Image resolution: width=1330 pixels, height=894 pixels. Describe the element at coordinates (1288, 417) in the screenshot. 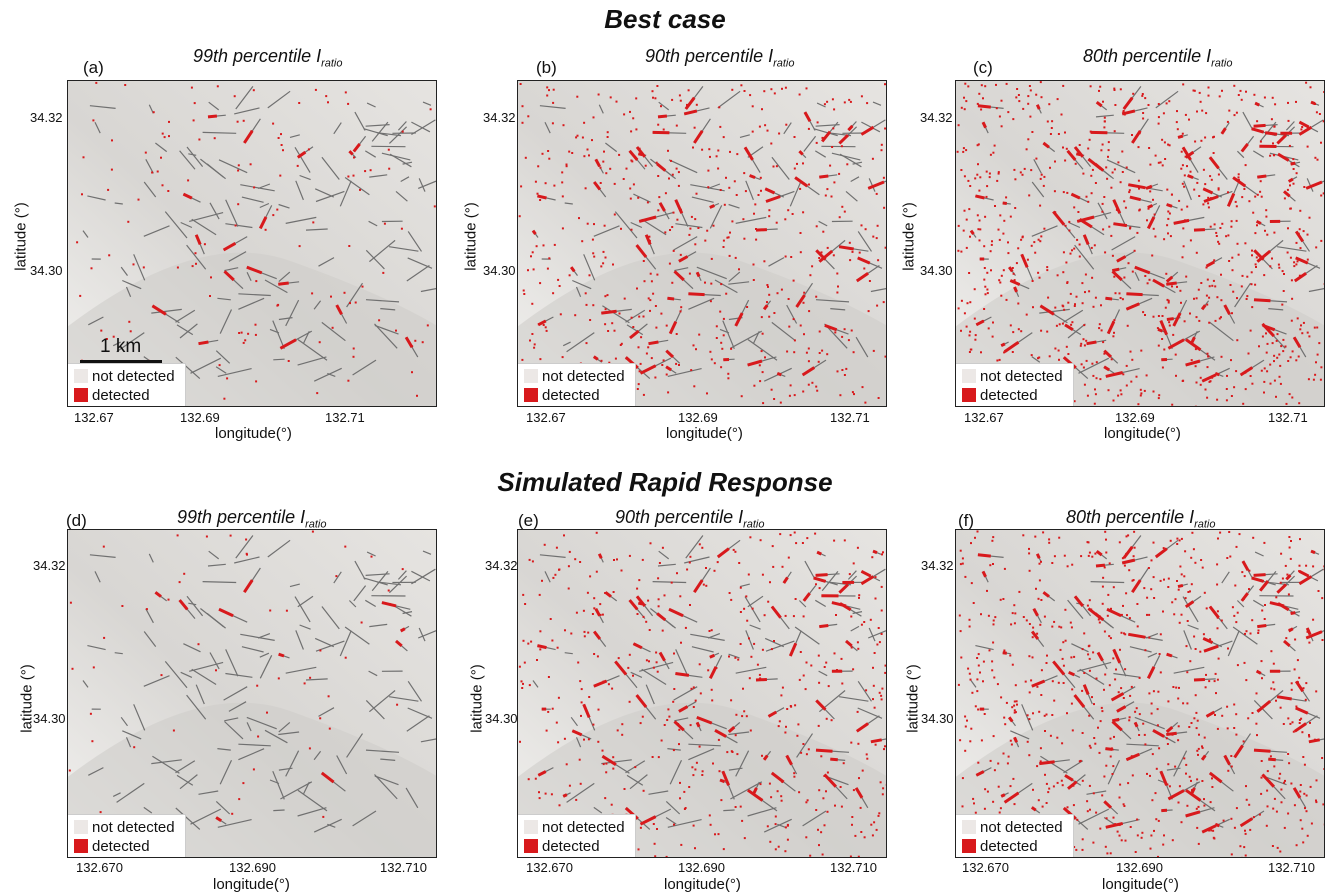

I see `x-tick-label: 132.71` at that location.